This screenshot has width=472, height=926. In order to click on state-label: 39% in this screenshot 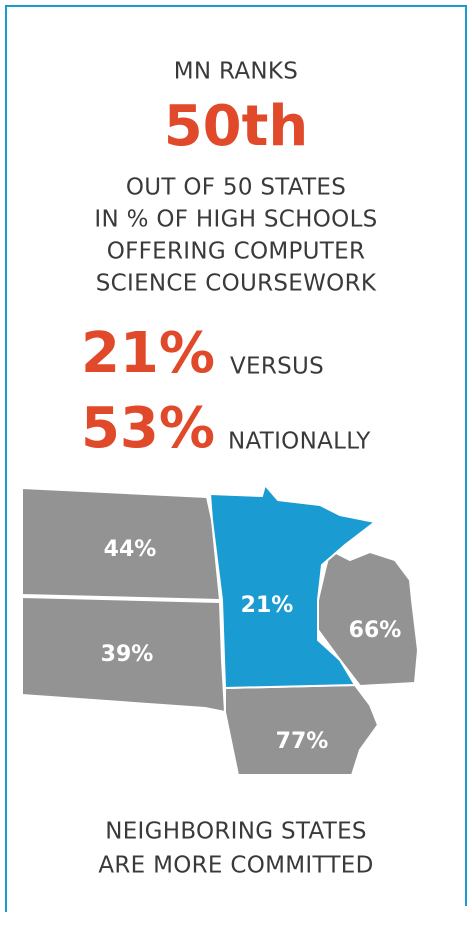, I will do `click(127, 654)`.